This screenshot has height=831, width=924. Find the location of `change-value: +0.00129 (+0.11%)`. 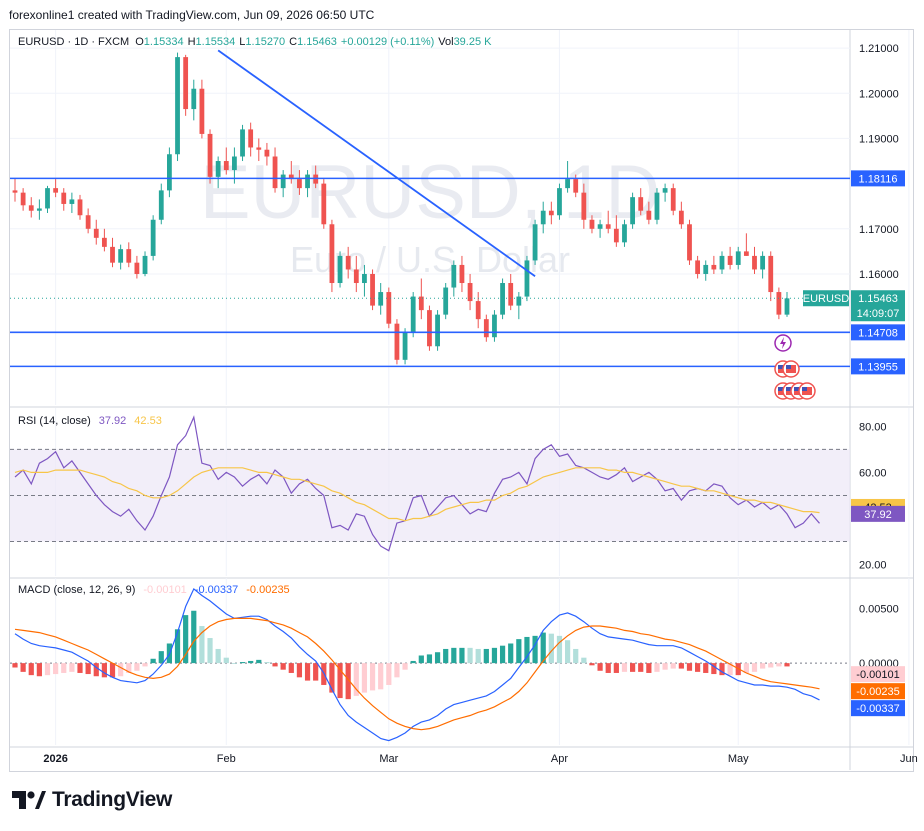

change-value: +0.00129 (+0.11%) is located at coordinates (387, 42).